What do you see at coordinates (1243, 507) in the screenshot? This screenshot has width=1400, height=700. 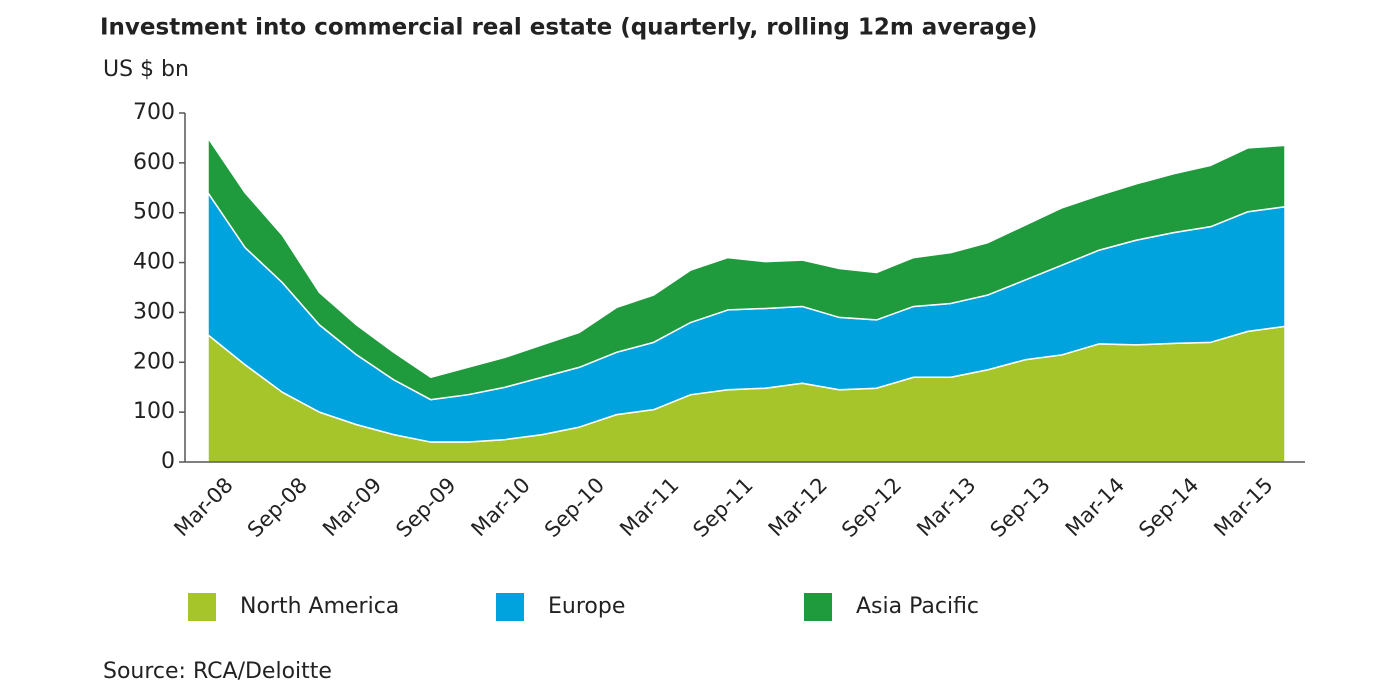 I see `x-tick-label: Mar-15` at bounding box center [1243, 507].